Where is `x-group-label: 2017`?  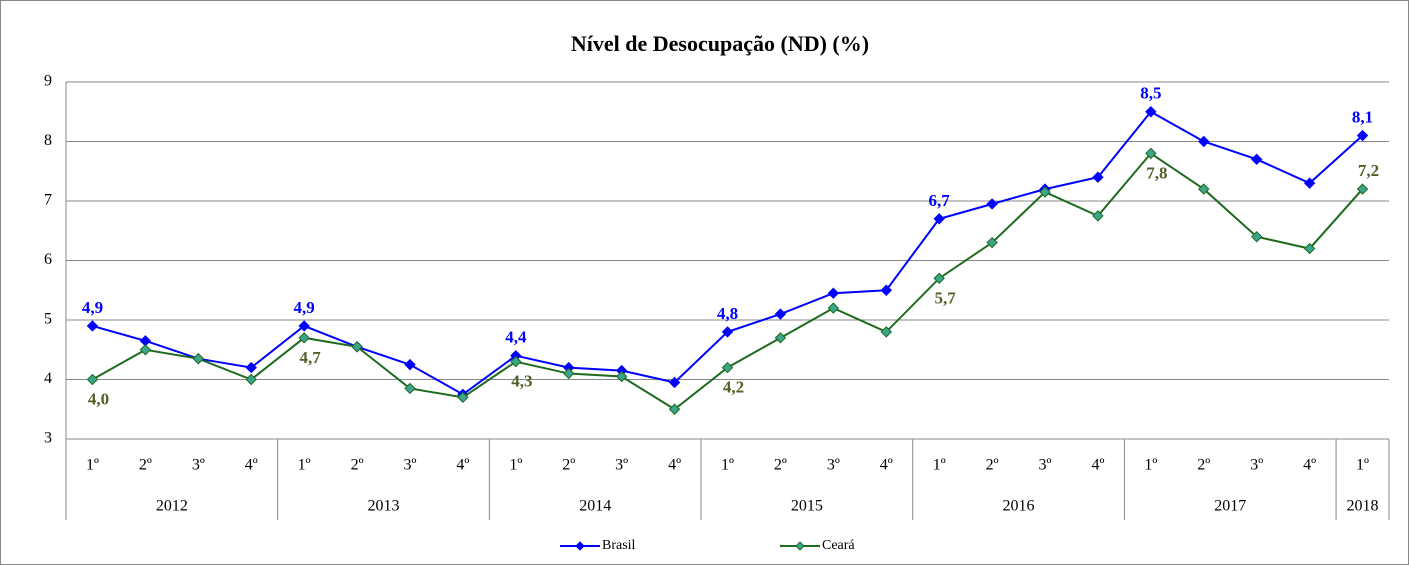 x-group-label: 2017 is located at coordinates (1230, 506).